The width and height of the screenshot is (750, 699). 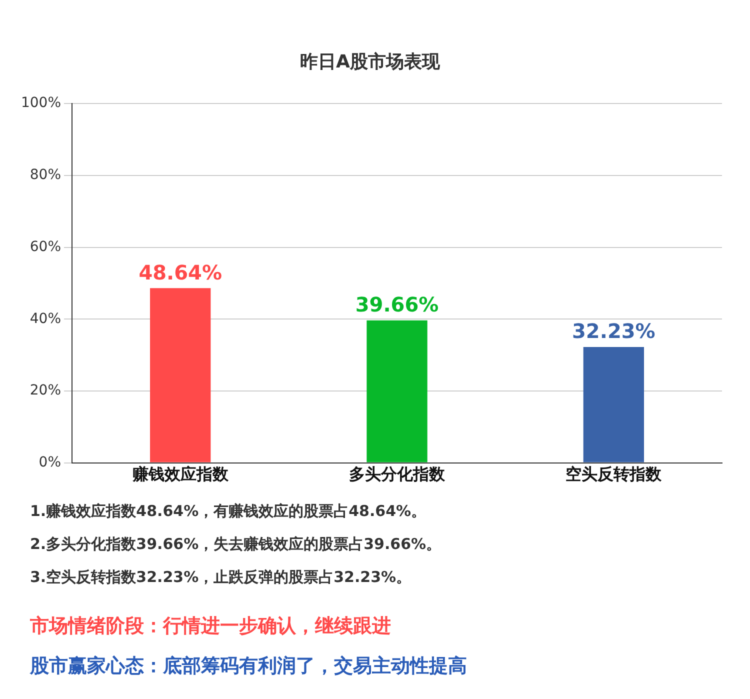 I want to click on x-tick-label: 赚钱效应指数, so click(x=180, y=474).